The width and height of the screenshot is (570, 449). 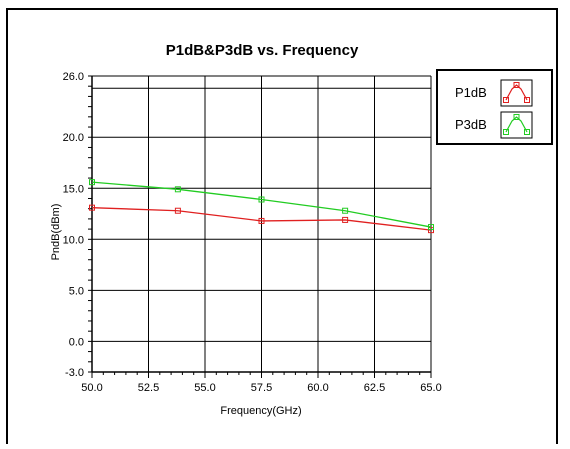 I want to click on x-tick-label: 57.5, so click(x=261, y=388).